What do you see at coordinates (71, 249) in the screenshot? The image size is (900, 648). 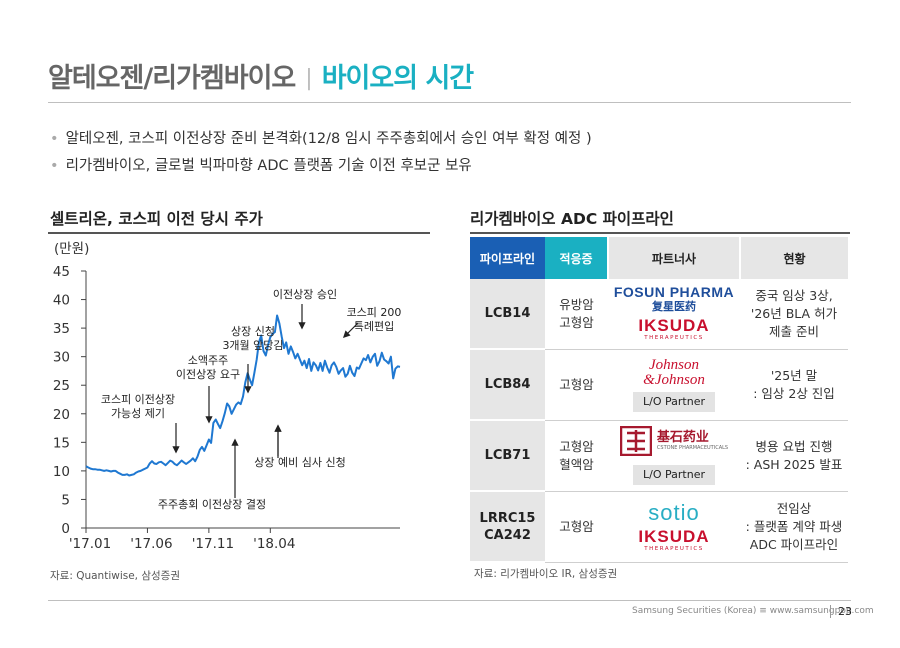 I see `y-unit-label: (만원)` at bounding box center [71, 249].